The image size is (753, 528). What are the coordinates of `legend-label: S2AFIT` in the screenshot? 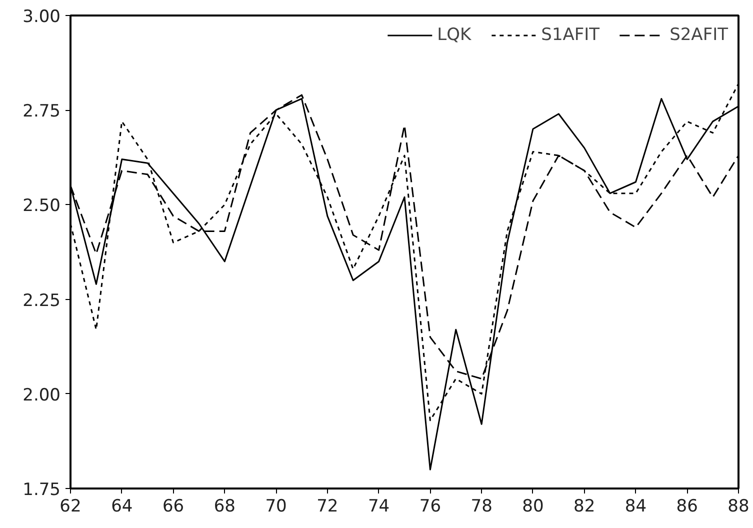 It's located at (699, 35).